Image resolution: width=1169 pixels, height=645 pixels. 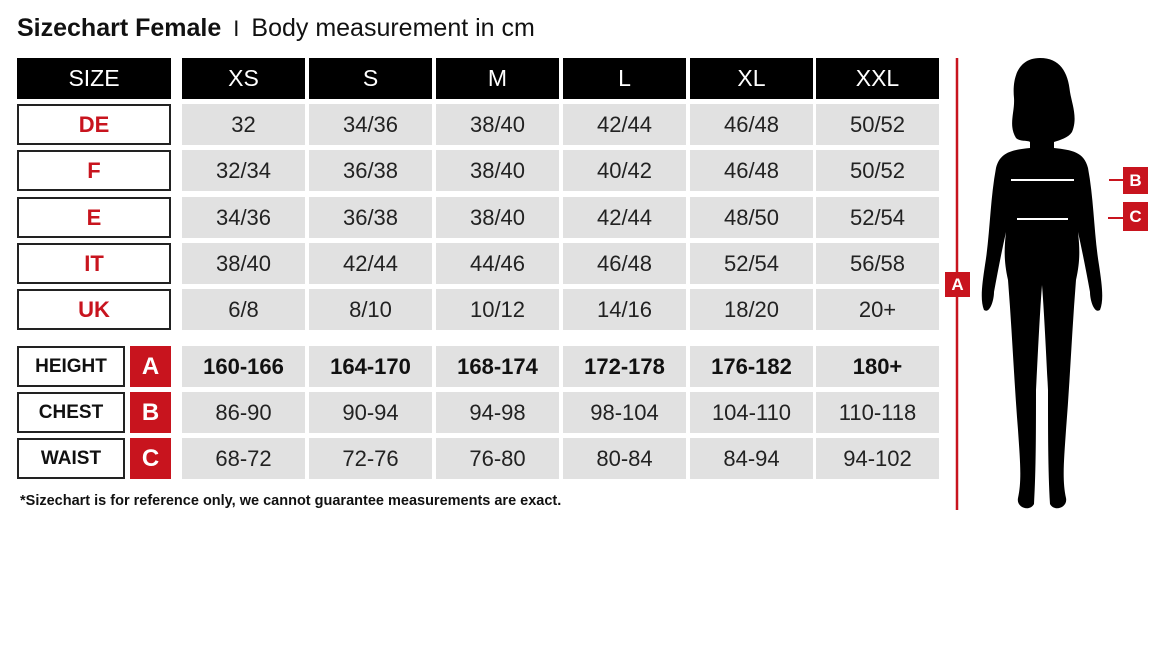 I want to click on measure-label-height: HEIGHT, so click(x=71, y=366).